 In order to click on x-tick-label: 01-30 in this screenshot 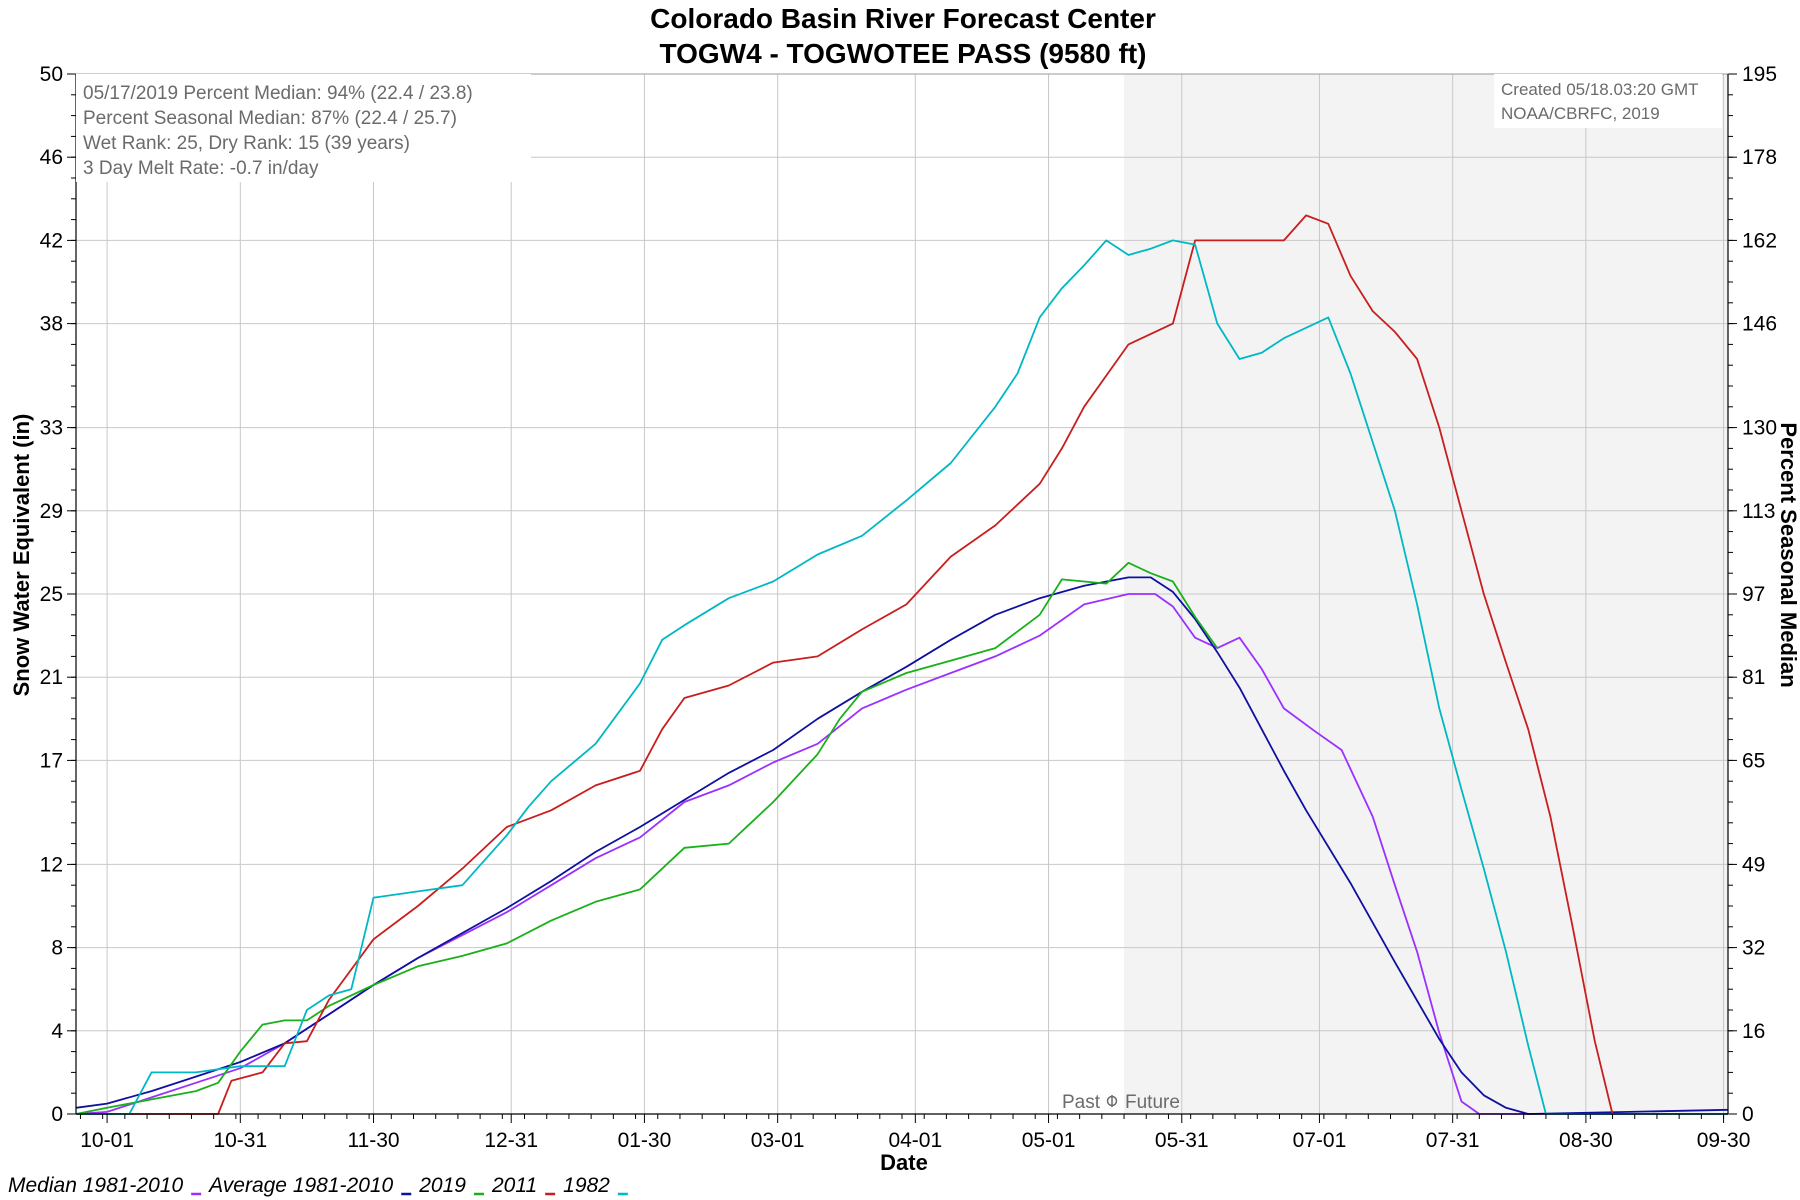, I will do `click(645, 1140)`.